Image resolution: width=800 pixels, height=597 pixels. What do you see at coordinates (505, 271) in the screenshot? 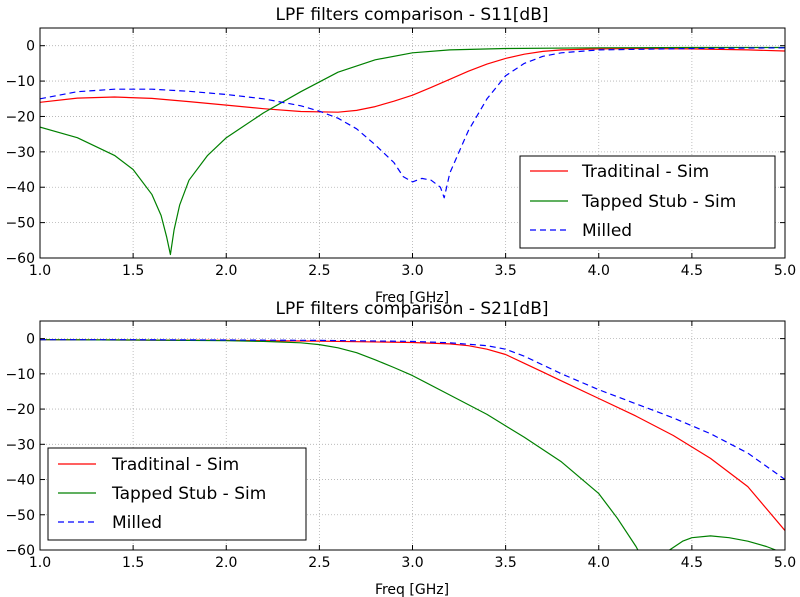
I see `chart-s11-xtick-label: 3.5` at bounding box center [505, 271].